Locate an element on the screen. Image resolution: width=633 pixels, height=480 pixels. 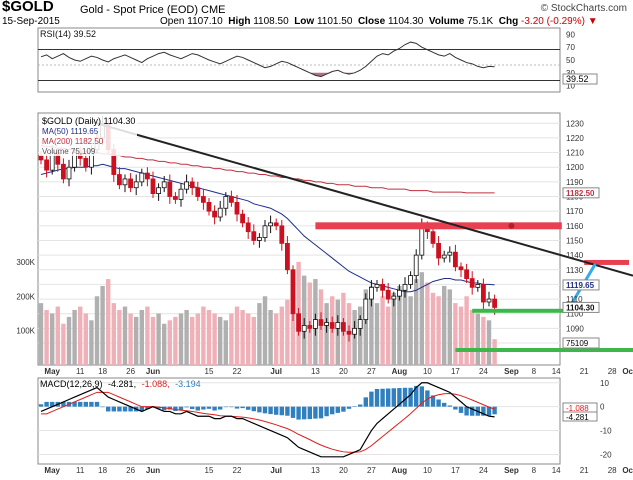
price-tick-label: 1150 is located at coordinates (575, 240).